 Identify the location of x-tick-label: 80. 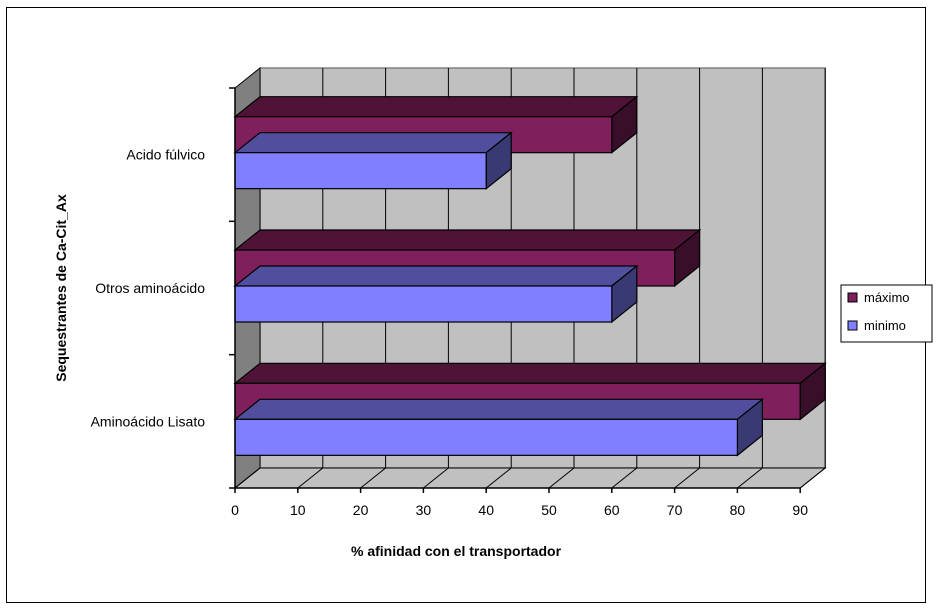
(738, 510).